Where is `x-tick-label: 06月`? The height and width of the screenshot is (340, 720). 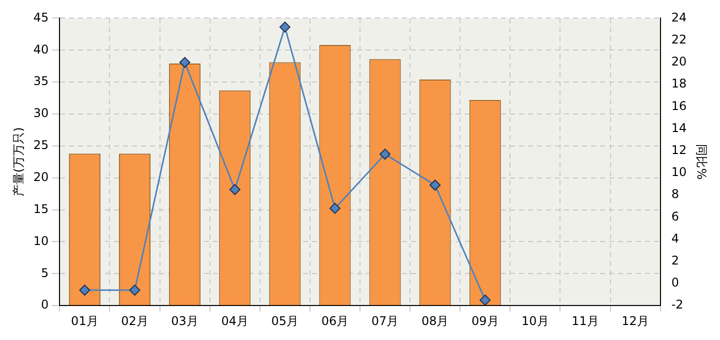
x-tick-label: 06月 is located at coordinates (335, 321).